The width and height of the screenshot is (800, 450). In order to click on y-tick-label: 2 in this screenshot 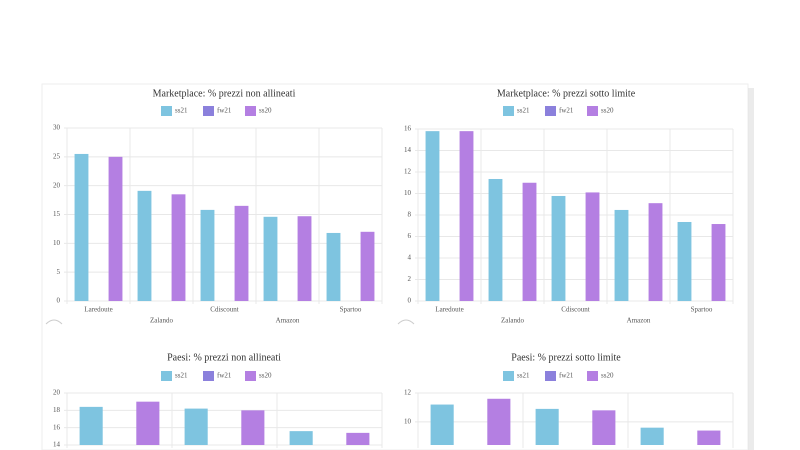, I will do `click(410, 279)`.